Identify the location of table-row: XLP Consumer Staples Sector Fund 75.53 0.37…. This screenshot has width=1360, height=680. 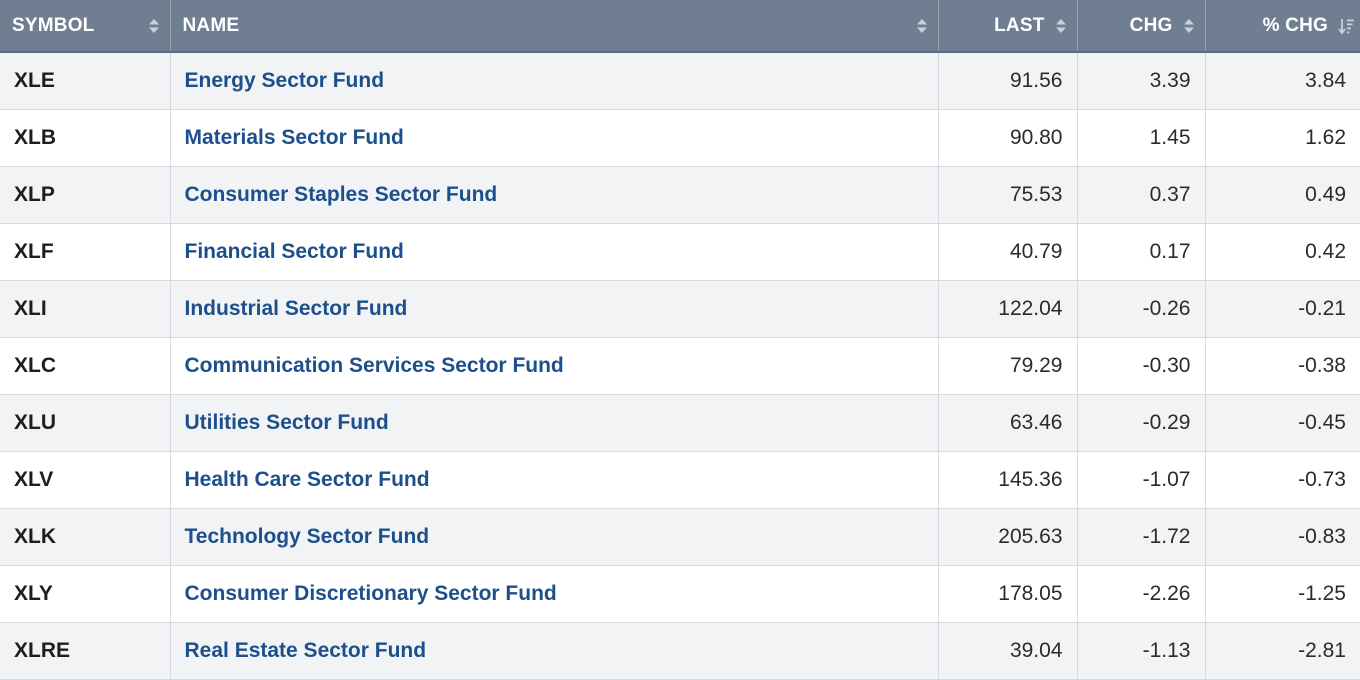
(680, 195).